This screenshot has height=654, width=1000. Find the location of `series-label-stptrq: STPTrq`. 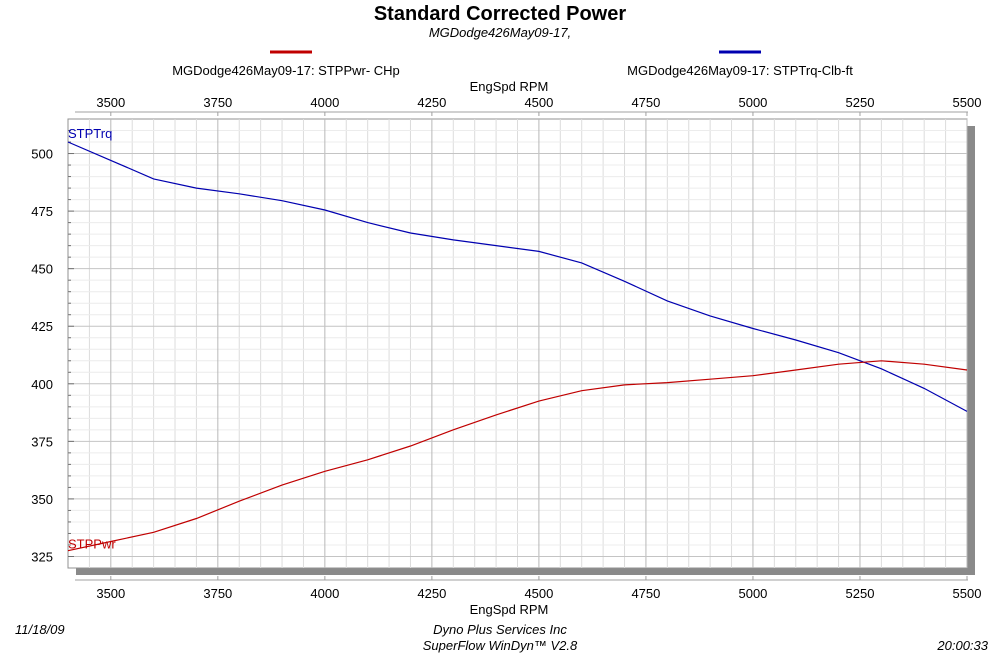

series-label-stptrq: STPTrq is located at coordinates (90, 133).